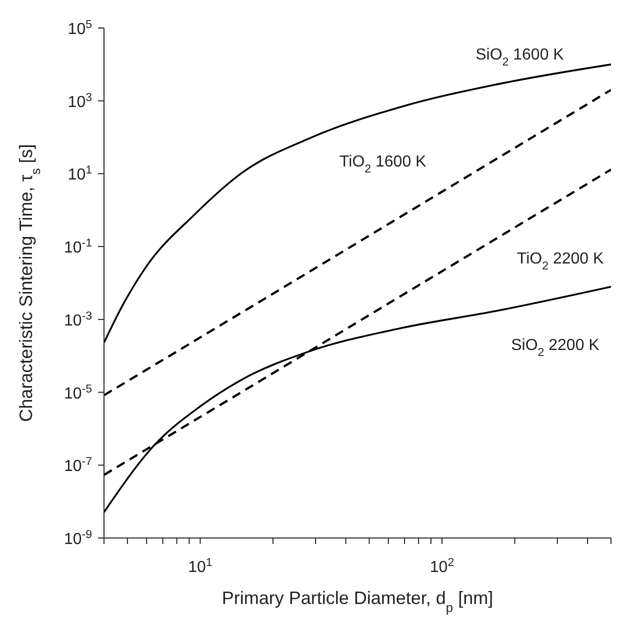  What do you see at coordinates (78, 466) in the screenshot?
I see `y-tick-label: 10$^{-7}$` at bounding box center [78, 466].